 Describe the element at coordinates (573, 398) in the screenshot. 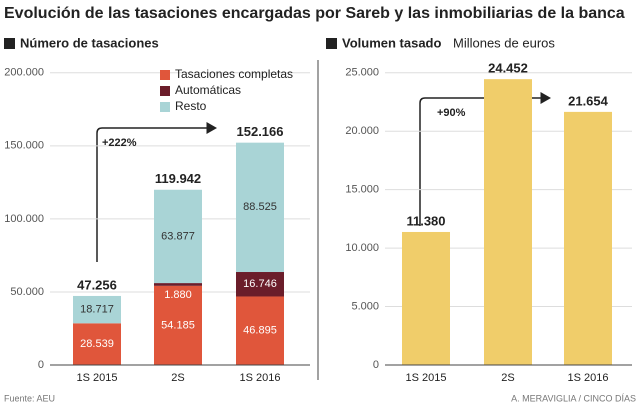

I see `credit: A. MERAVIGLIA / CINCO DÍAS` at that location.